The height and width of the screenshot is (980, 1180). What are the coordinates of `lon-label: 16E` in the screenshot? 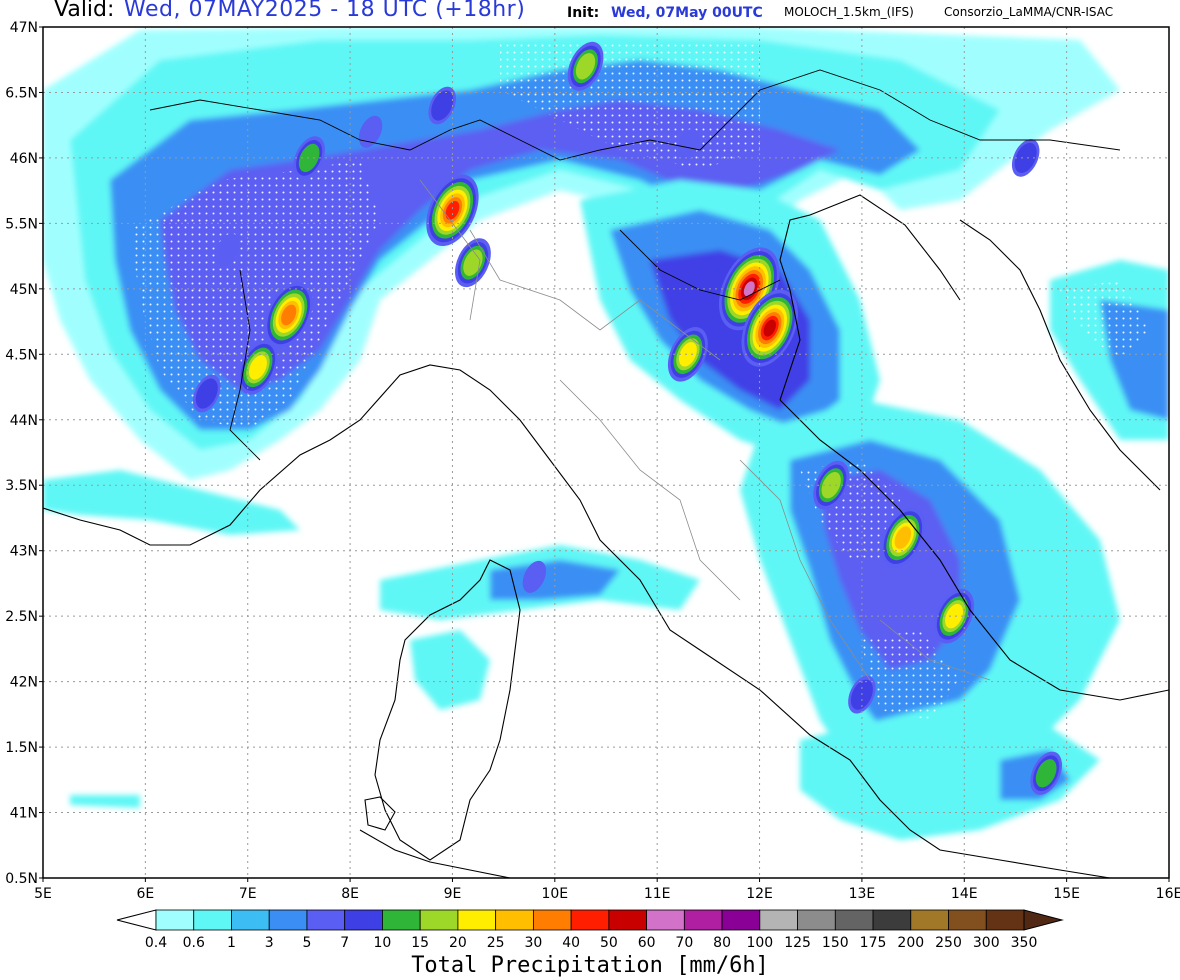 It's located at (1168, 894).